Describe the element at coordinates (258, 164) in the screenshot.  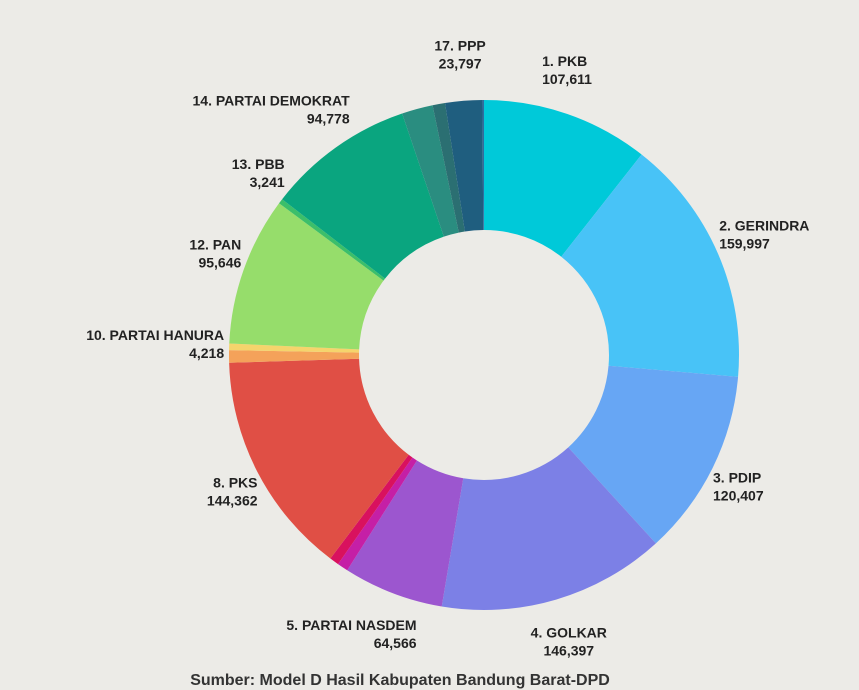
I see `slice-label: 13. PBB` at that location.